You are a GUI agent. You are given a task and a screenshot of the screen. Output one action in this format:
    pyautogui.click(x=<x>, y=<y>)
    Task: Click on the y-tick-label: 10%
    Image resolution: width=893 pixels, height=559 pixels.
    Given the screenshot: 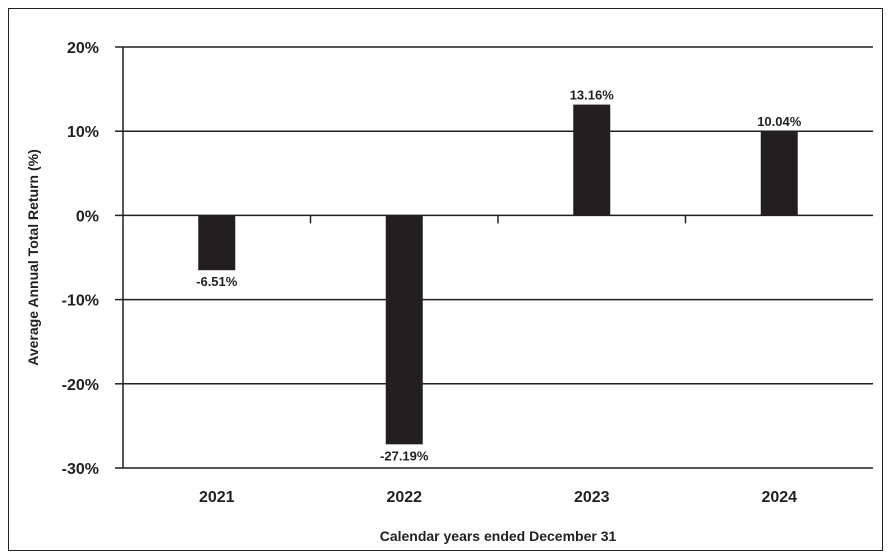 What is the action you would take?
    pyautogui.click(x=83, y=132)
    